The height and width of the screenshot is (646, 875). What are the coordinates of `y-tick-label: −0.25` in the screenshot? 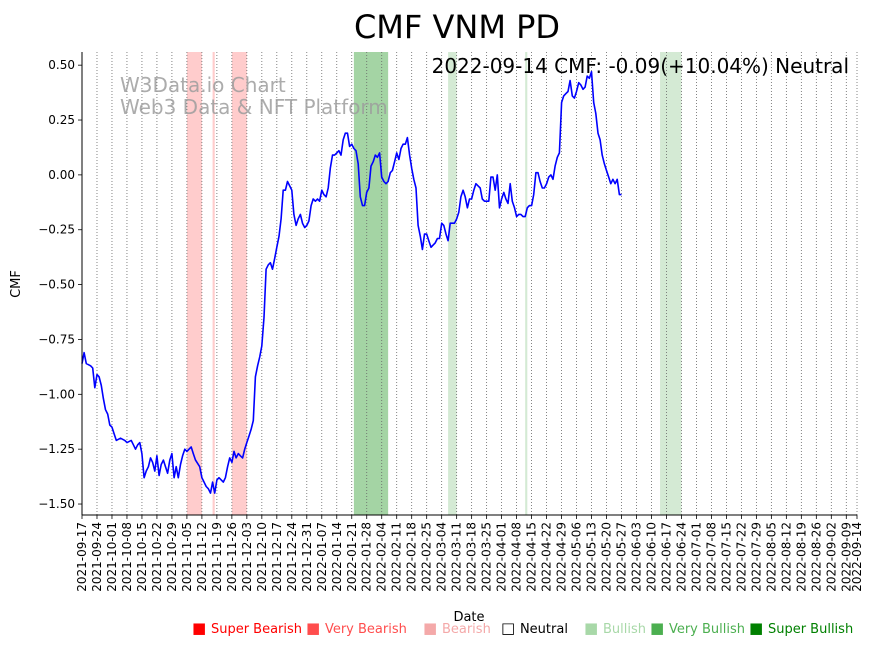 It's located at (56, 230).